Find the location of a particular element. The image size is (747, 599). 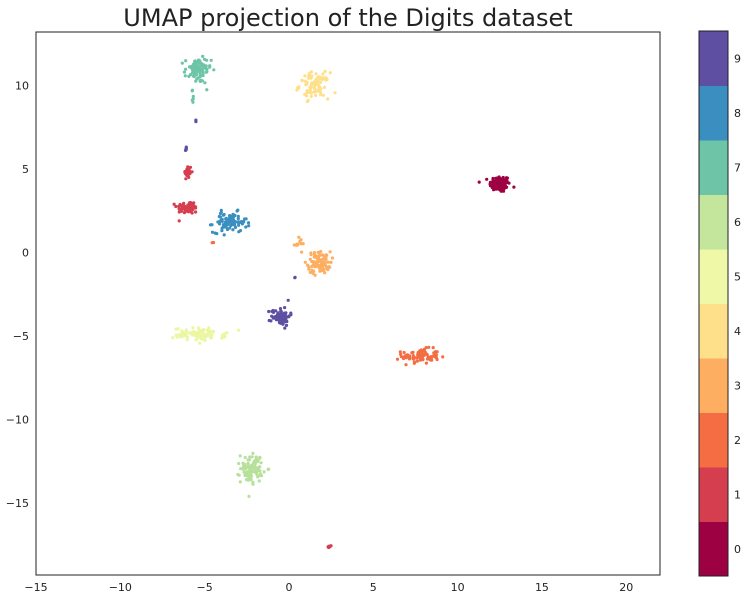

colorbar-label: 6 is located at coordinates (737, 222).